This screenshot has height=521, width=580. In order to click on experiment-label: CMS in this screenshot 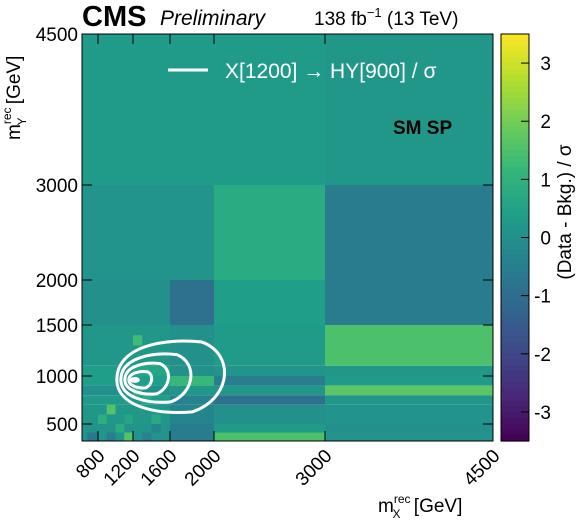, I will do `click(114, 17)`.